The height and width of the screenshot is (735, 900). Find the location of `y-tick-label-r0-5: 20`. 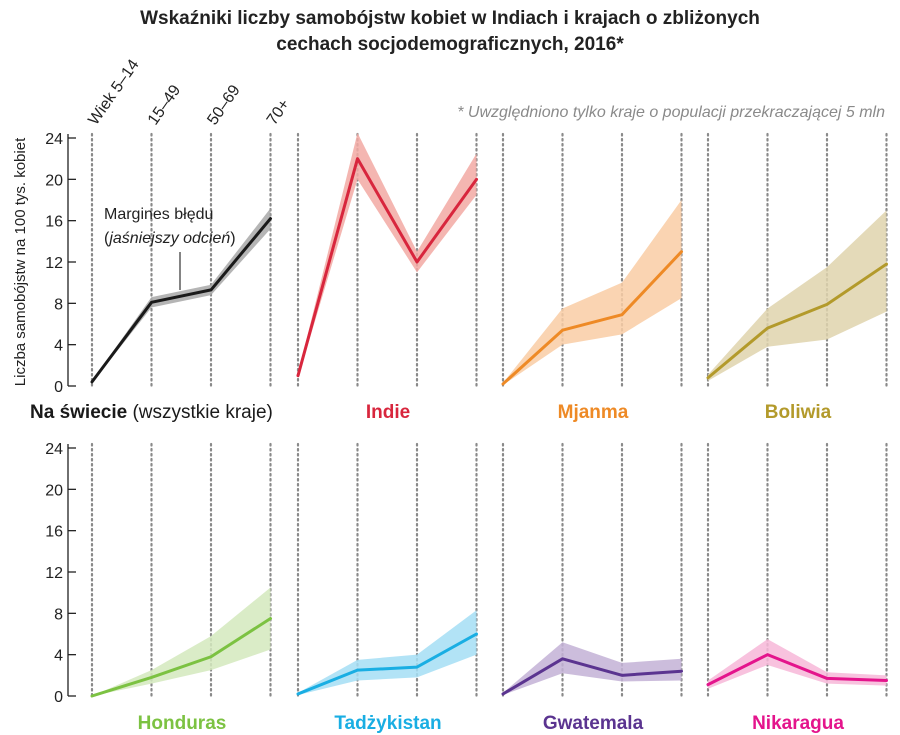

y-tick-label-r0-5: 20 is located at coordinates (54, 180).